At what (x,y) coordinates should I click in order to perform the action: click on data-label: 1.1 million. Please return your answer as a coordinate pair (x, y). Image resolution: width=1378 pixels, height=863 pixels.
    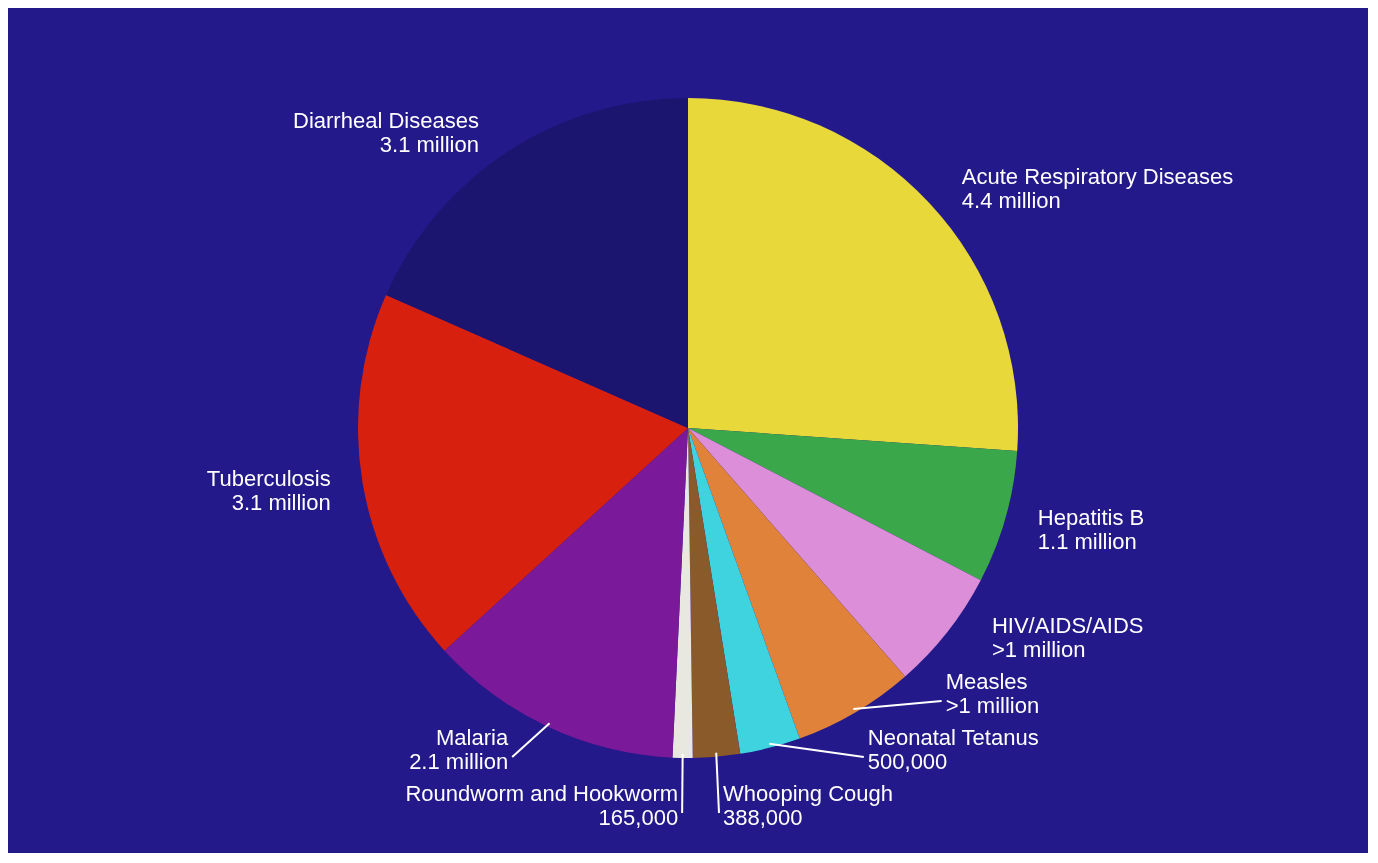
    Looking at the image, I should click on (1087, 542).